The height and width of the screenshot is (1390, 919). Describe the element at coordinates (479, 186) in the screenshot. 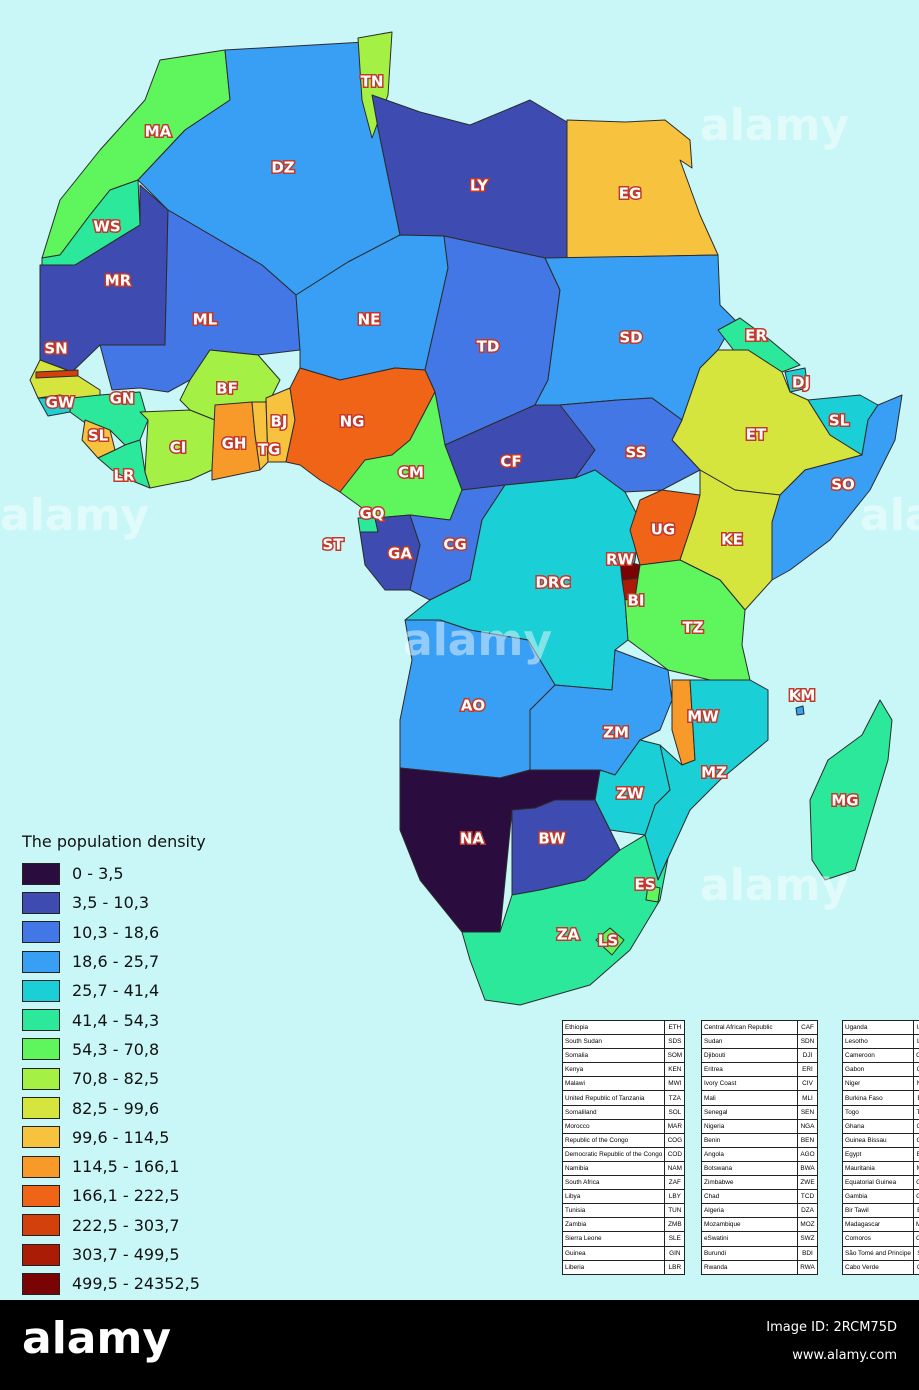

I see `label-ly: LY` at that location.